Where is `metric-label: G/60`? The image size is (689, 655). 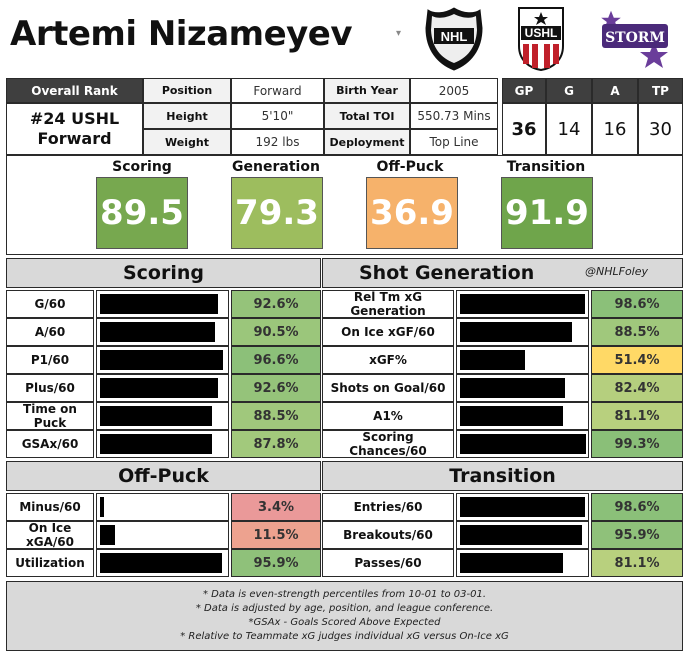 metric-label: G/60 is located at coordinates (50, 304).